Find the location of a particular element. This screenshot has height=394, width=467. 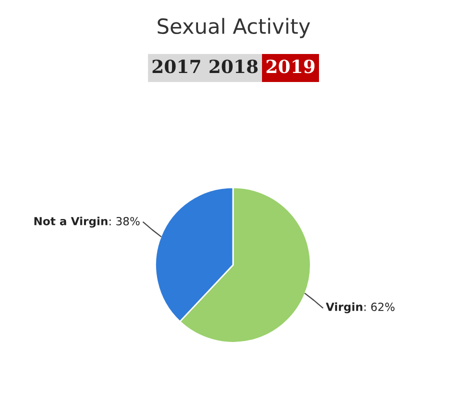

data-label: : 62% is located at coordinates (379, 307).